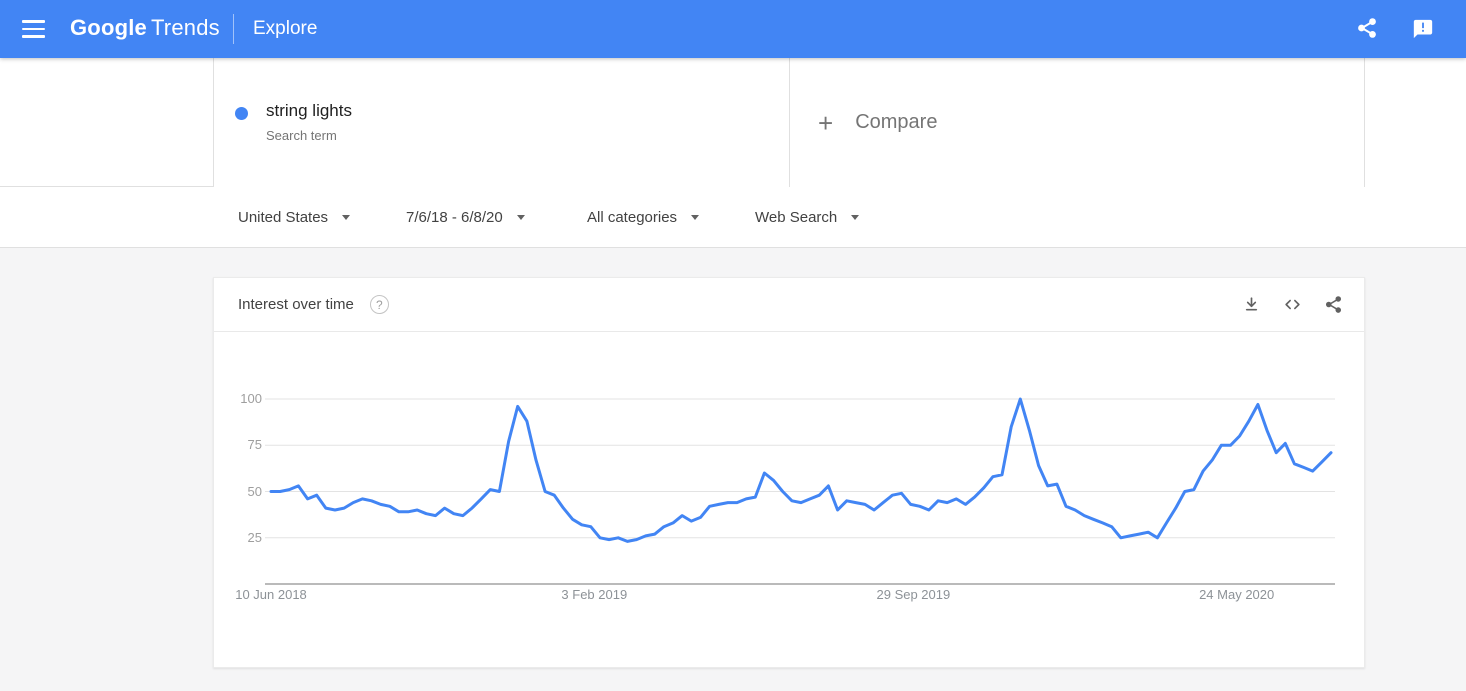  I want to click on widget-toolbar, so click(1292, 304).